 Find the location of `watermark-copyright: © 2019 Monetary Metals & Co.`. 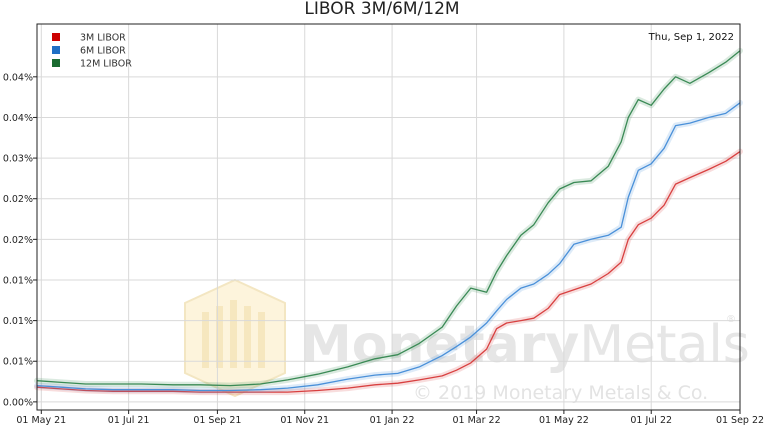

watermark-copyright: © 2019 Monetary Metals & Co. is located at coordinates (560, 393).